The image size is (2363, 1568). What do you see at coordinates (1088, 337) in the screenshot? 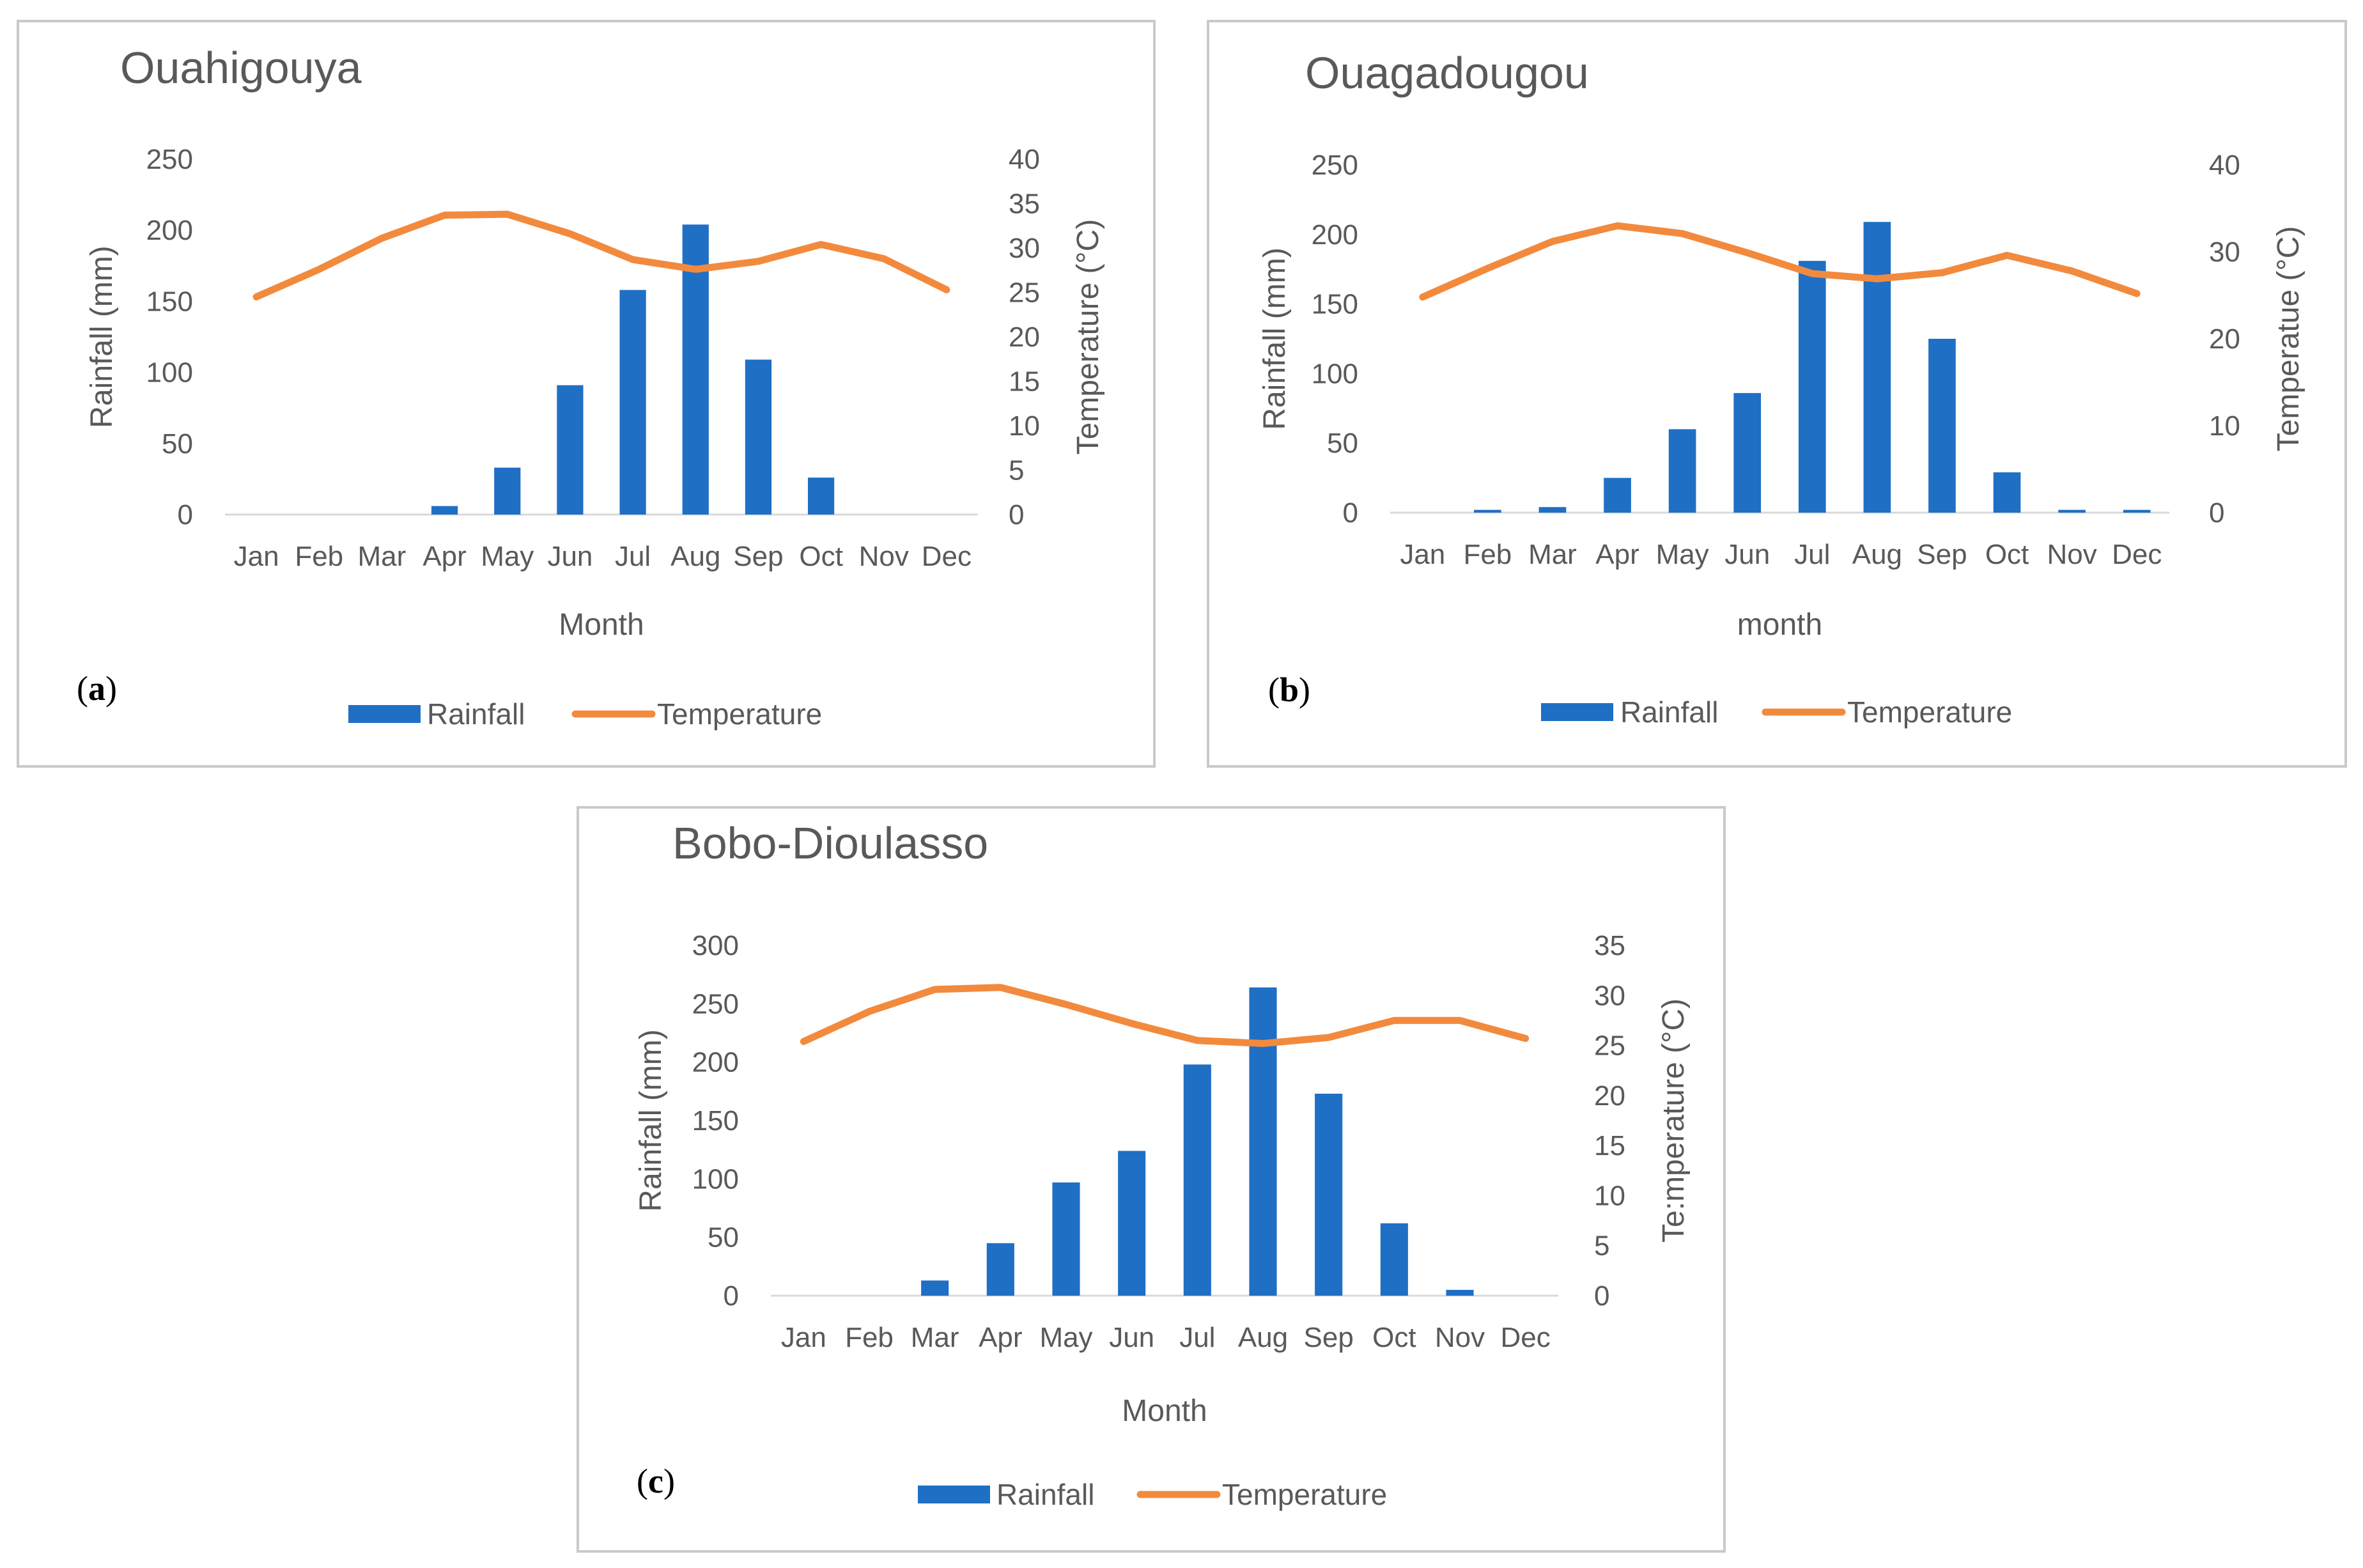
I see `y2-axis-label: Temperature (°C)` at bounding box center [1088, 337].